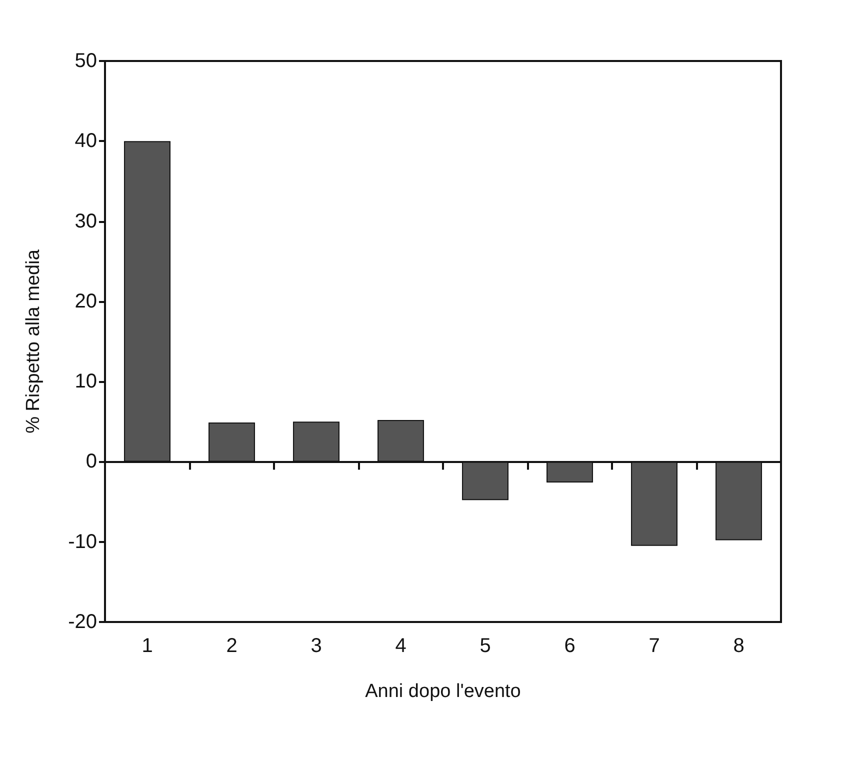 This screenshot has width=843, height=757. I want to click on y-tick-label: 20, so click(85, 301).